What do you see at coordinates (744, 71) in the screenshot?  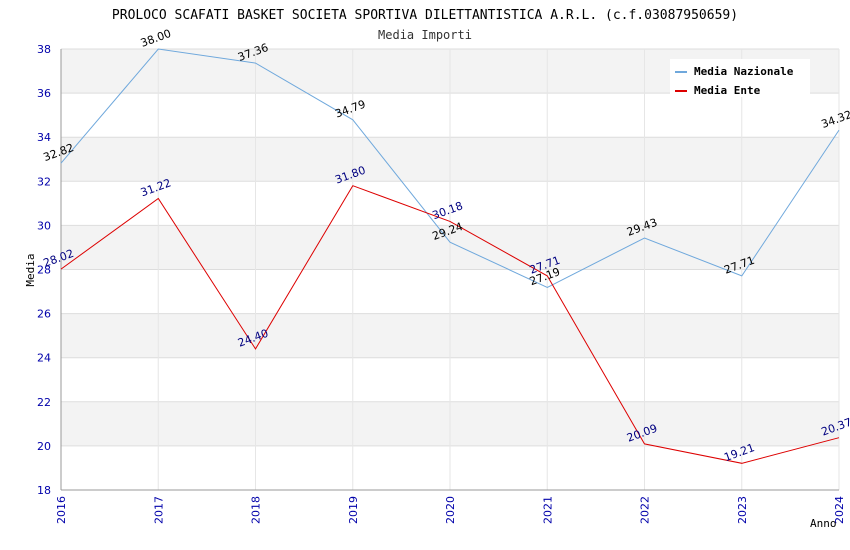 I see `legend-label-media-nazionale: Media Nazionale` at bounding box center [744, 71].